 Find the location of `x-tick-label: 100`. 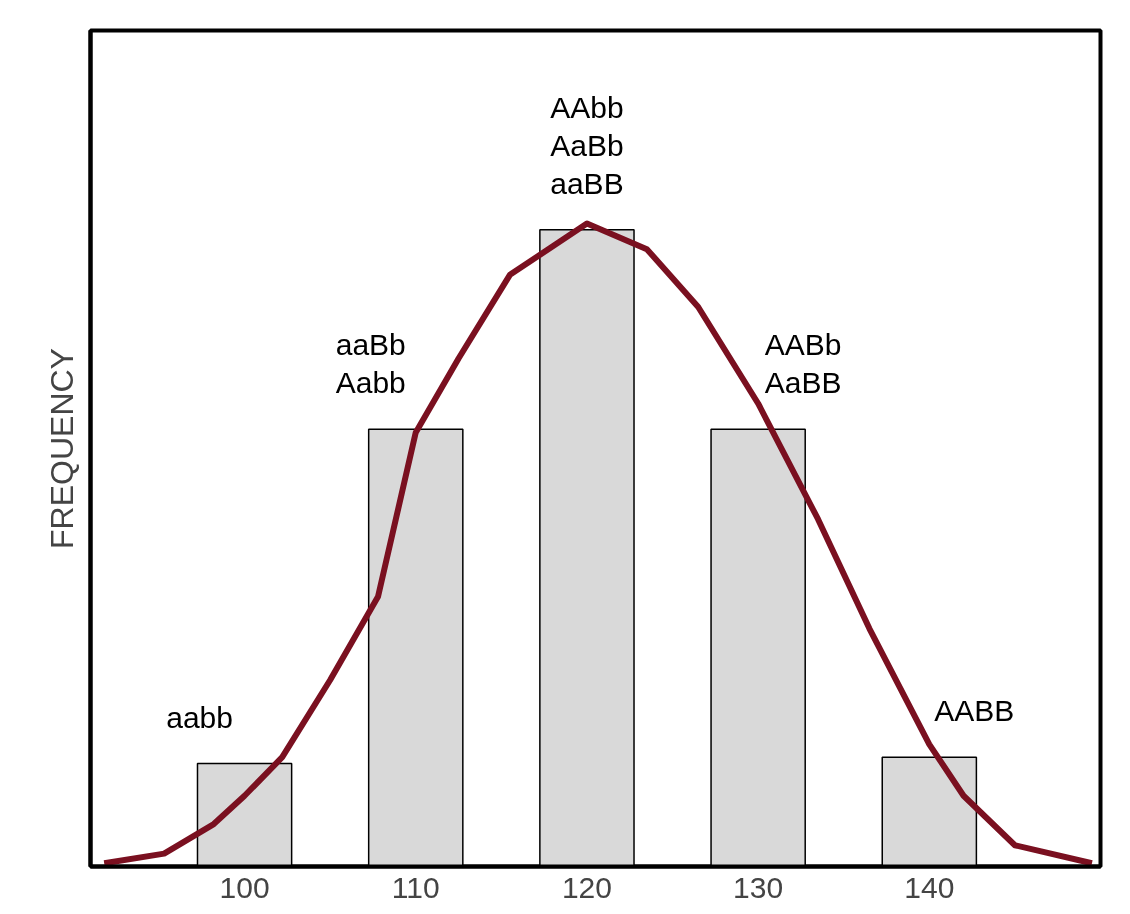

x-tick-label: 100 is located at coordinates (244, 887).